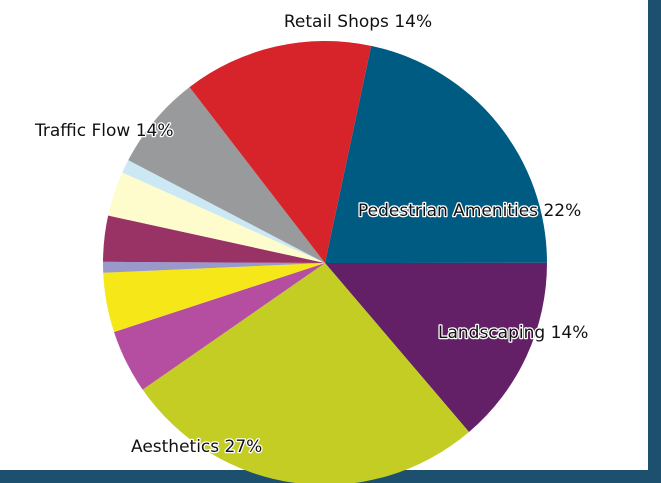 This screenshot has height=483, width=661. I want to click on frame-edge, so click(654, 241).